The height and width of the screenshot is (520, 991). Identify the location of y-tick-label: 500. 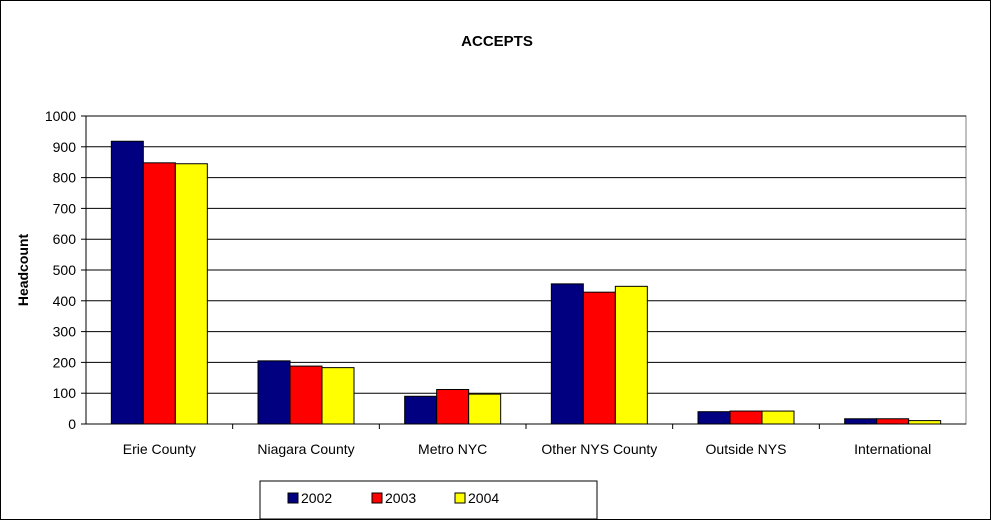
(65, 270).